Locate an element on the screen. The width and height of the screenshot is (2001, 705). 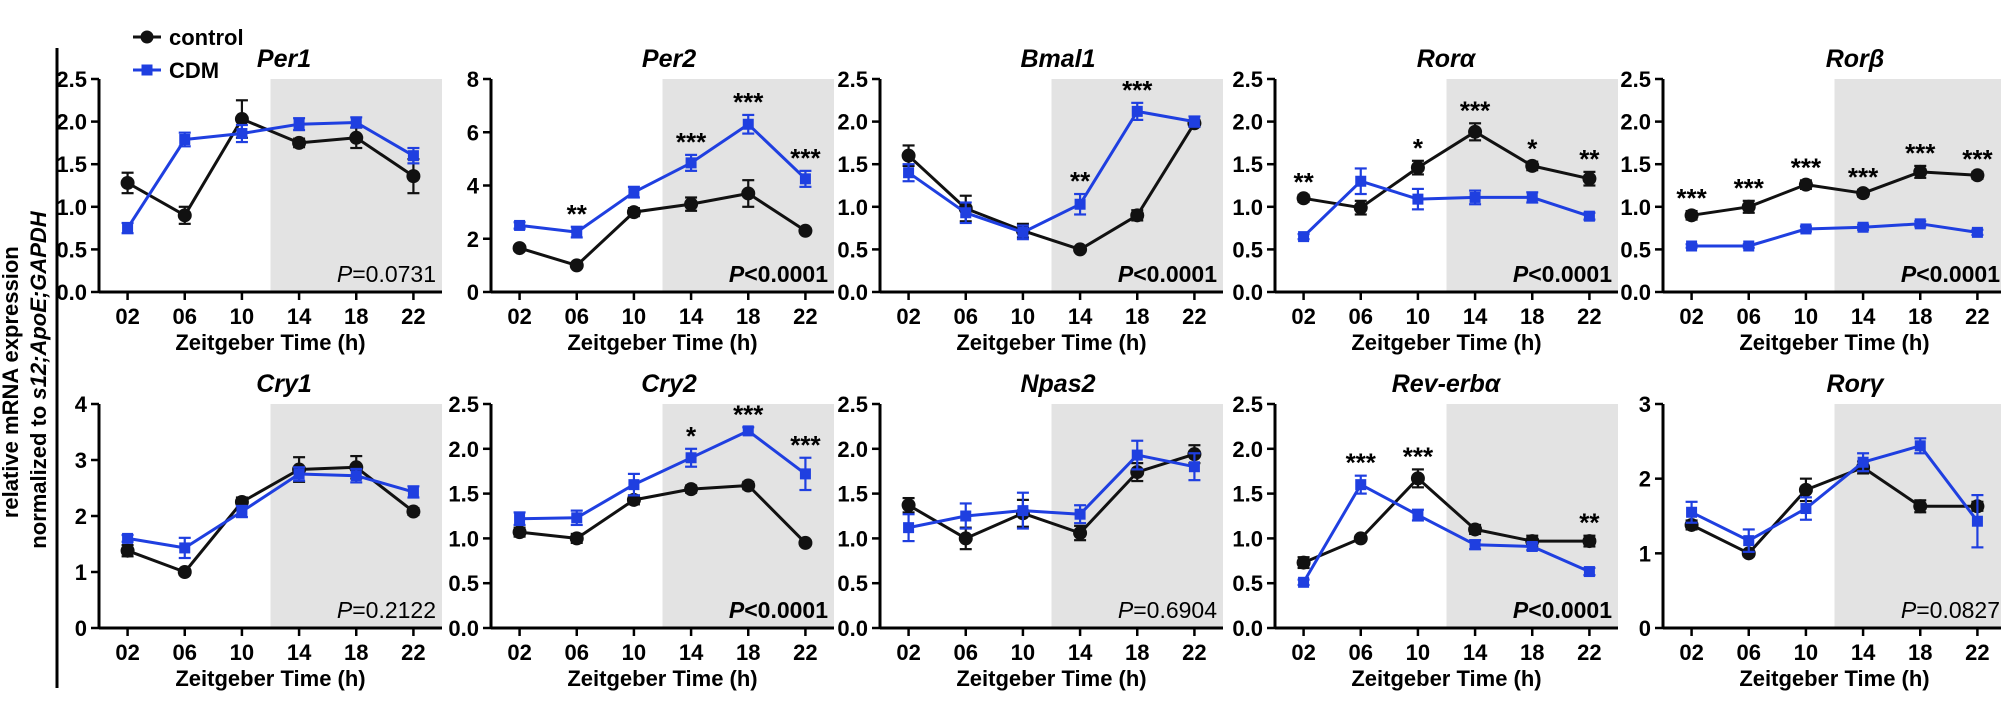
panel-title: Per2 is located at coordinates (669, 59).